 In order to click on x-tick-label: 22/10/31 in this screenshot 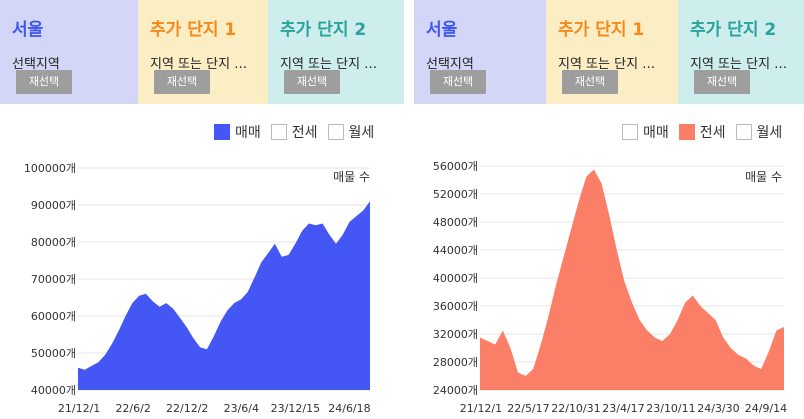, I will do `click(575, 408)`.